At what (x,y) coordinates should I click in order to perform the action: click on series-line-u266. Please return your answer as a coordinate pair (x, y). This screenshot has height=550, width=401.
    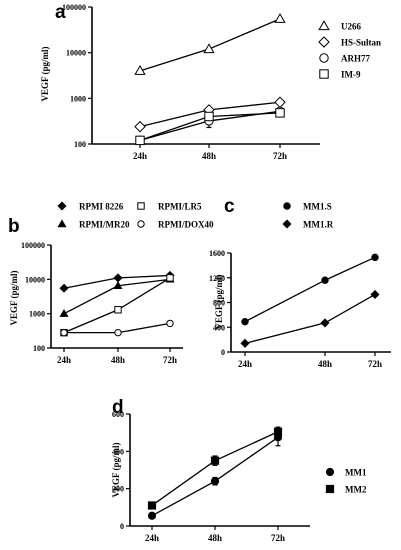
    Looking at the image, I should click on (210, 45).